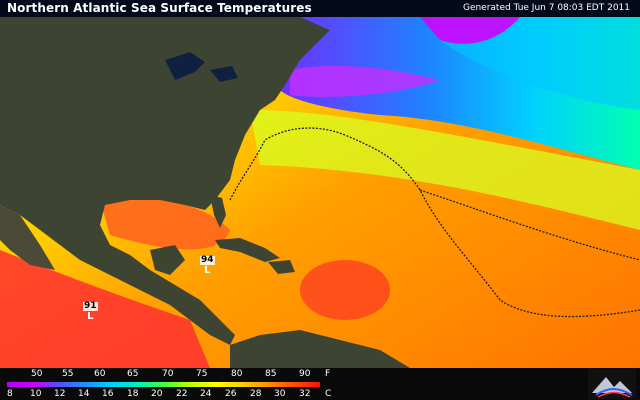 This screenshot has width=640, height=400. What do you see at coordinates (470, 30) in the screenshot?
I see `cold-magenta-region` at bounding box center [470, 30].